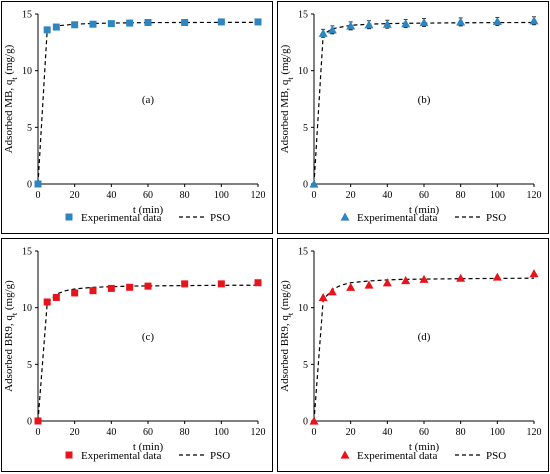 Image resolution: width=550 pixels, height=474 pixels. What do you see at coordinates (285, 116) in the screenshot?
I see `y-axis-title-main: Adsorbed MB, q` at bounding box center [285, 116].